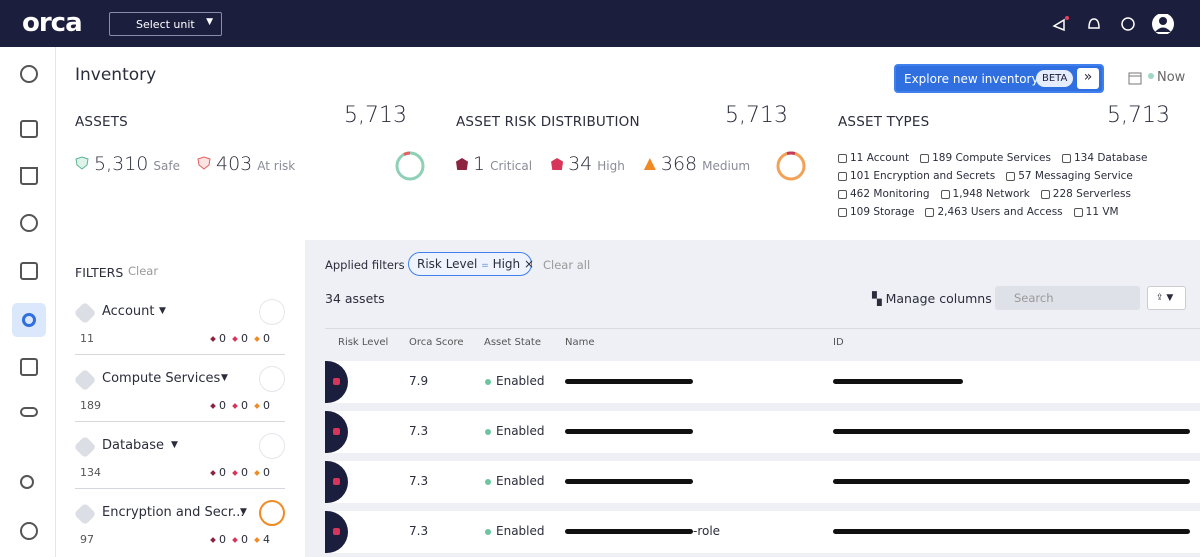 The width and height of the screenshot is (1200, 557). I want to click on name-suffix: -role, so click(707, 531).